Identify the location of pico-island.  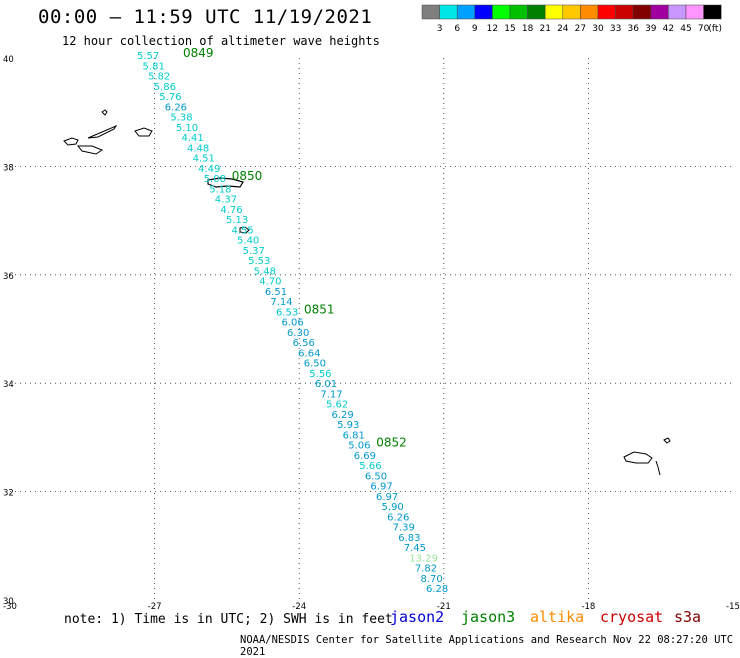
(90, 150).